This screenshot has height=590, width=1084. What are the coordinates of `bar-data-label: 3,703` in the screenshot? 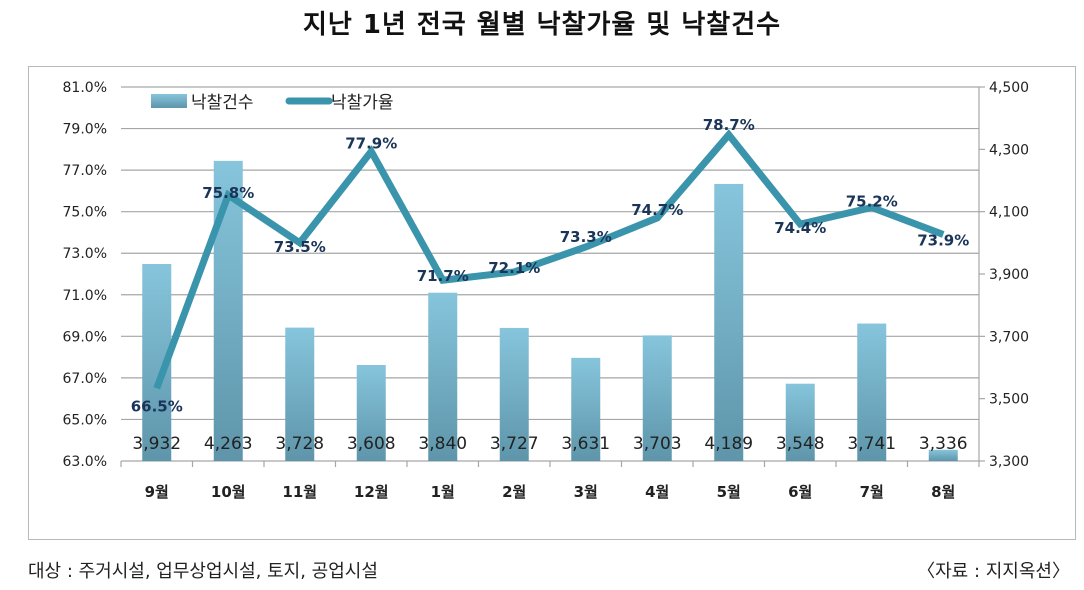 It's located at (657, 444).